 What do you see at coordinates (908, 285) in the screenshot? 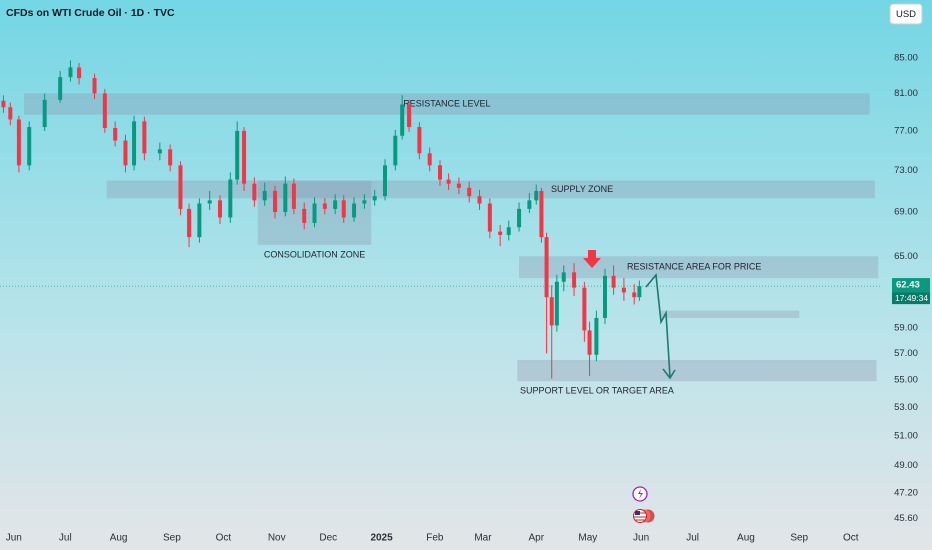
I see `last-price-label: 62.43` at bounding box center [908, 285].